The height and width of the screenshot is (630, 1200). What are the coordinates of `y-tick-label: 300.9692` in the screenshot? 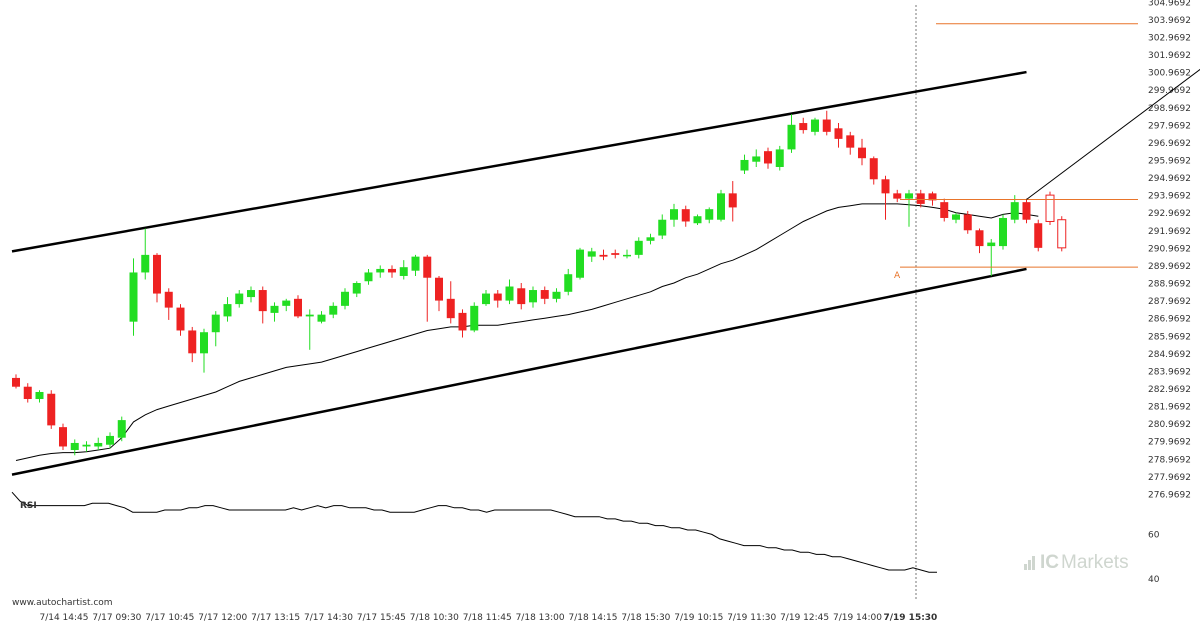 It's located at (1169, 74).